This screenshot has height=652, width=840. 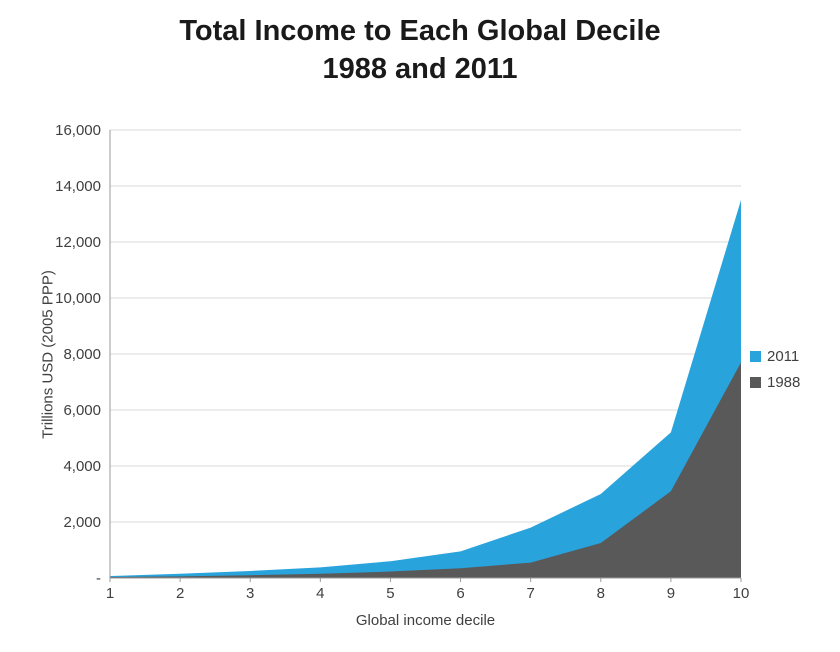 I want to click on legend: 2011 1988, so click(x=775, y=374).